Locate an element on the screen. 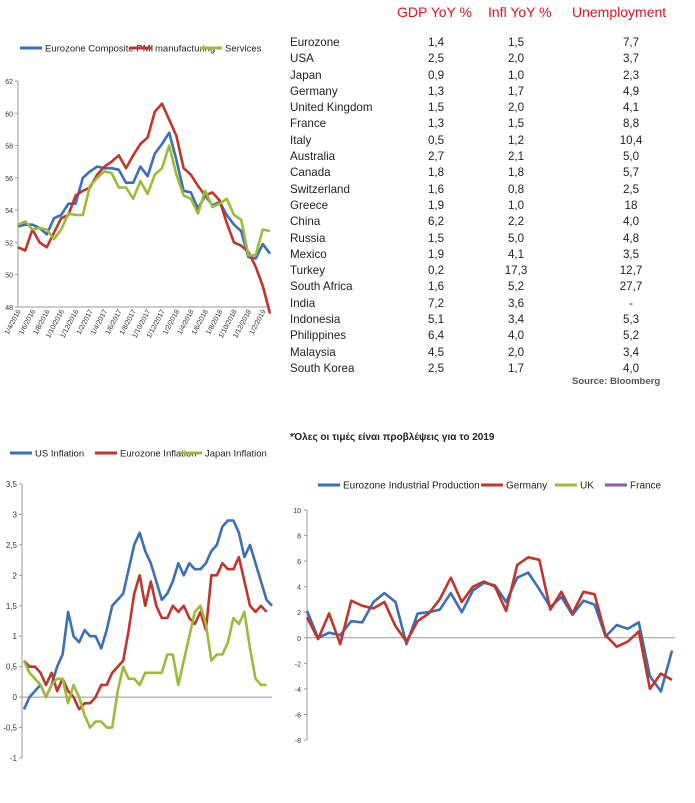 The height and width of the screenshot is (803, 695). y-tick-label: -6 is located at coordinates (298, 715).